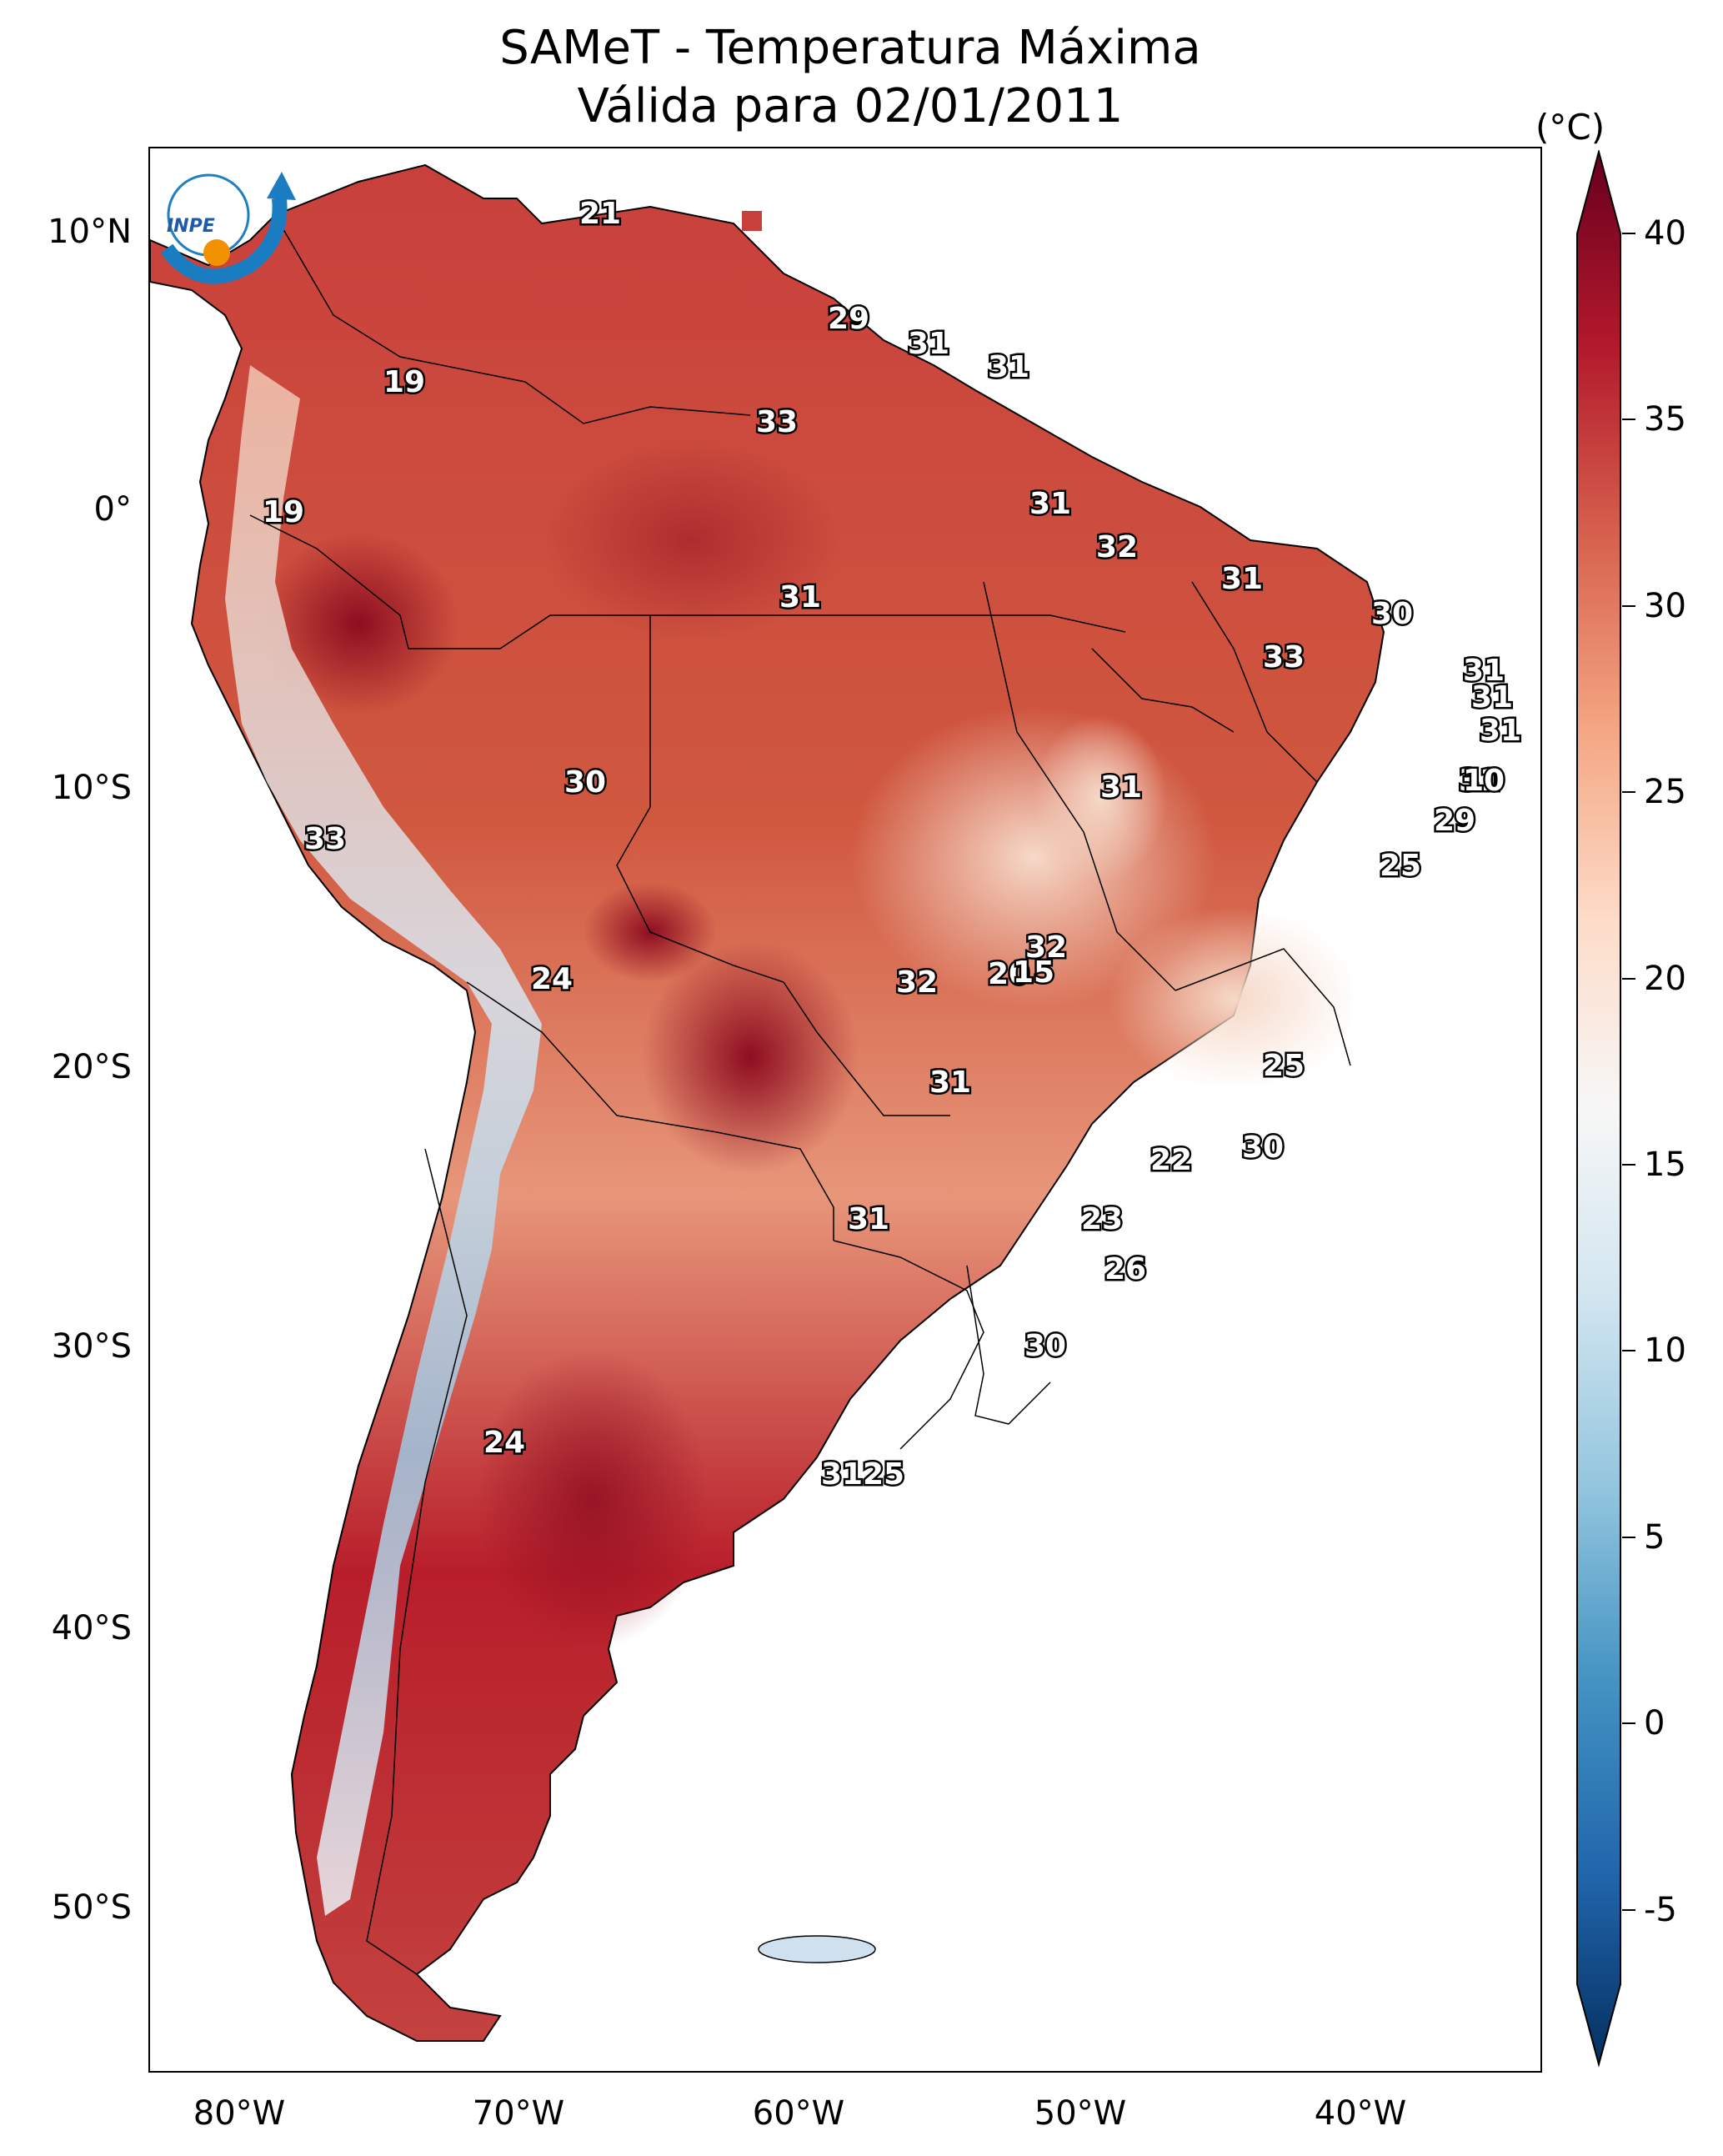 This screenshot has height=2156, width=1723. I want to click on hot-spot-chaco, so click(750, 1057).